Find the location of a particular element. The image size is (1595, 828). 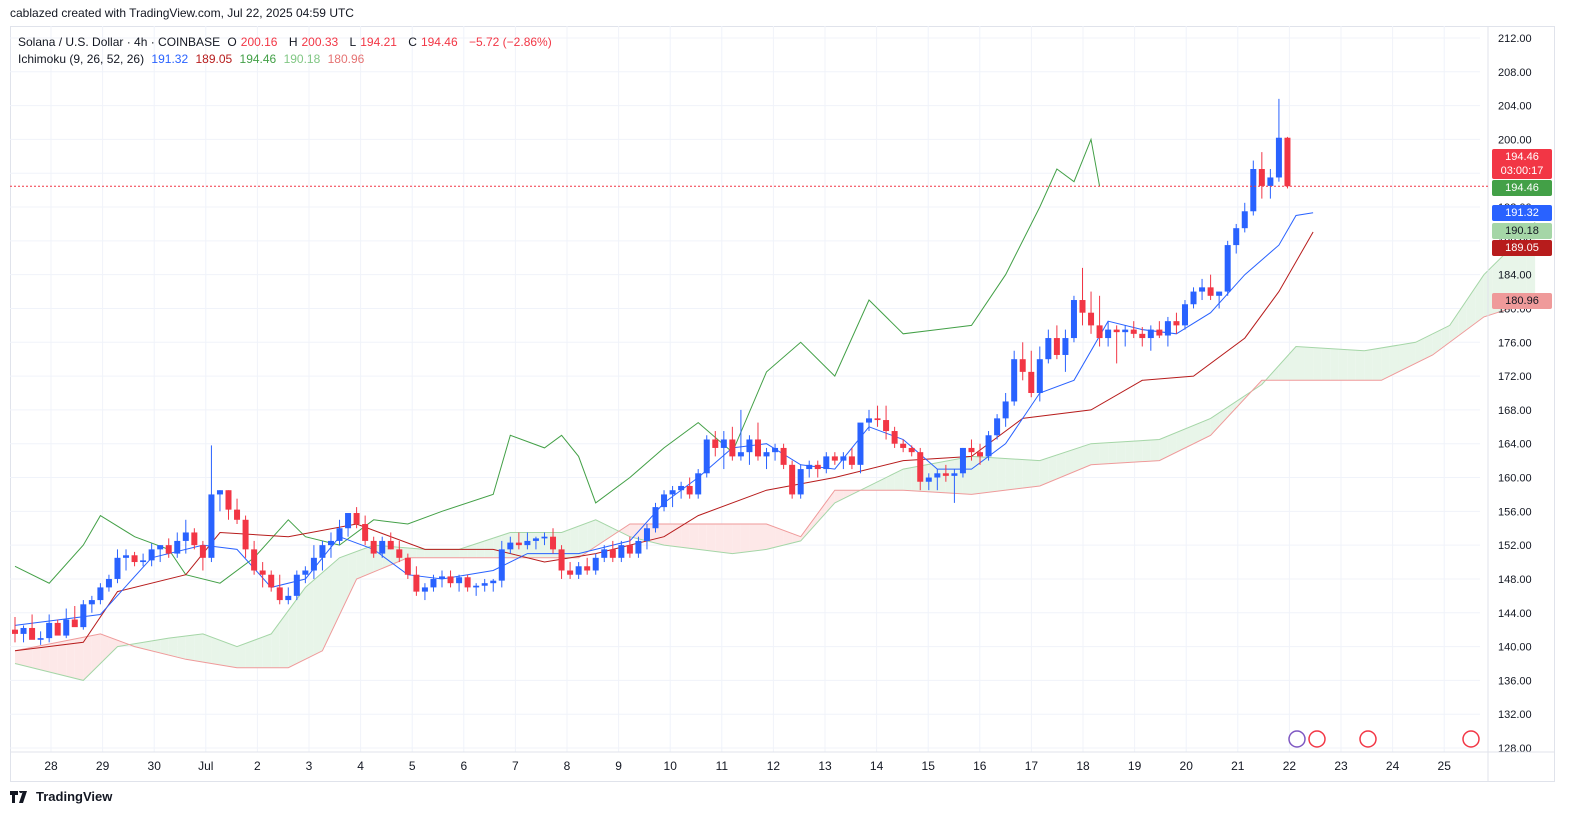

ohlc-low: L 194.21 is located at coordinates (373, 42).